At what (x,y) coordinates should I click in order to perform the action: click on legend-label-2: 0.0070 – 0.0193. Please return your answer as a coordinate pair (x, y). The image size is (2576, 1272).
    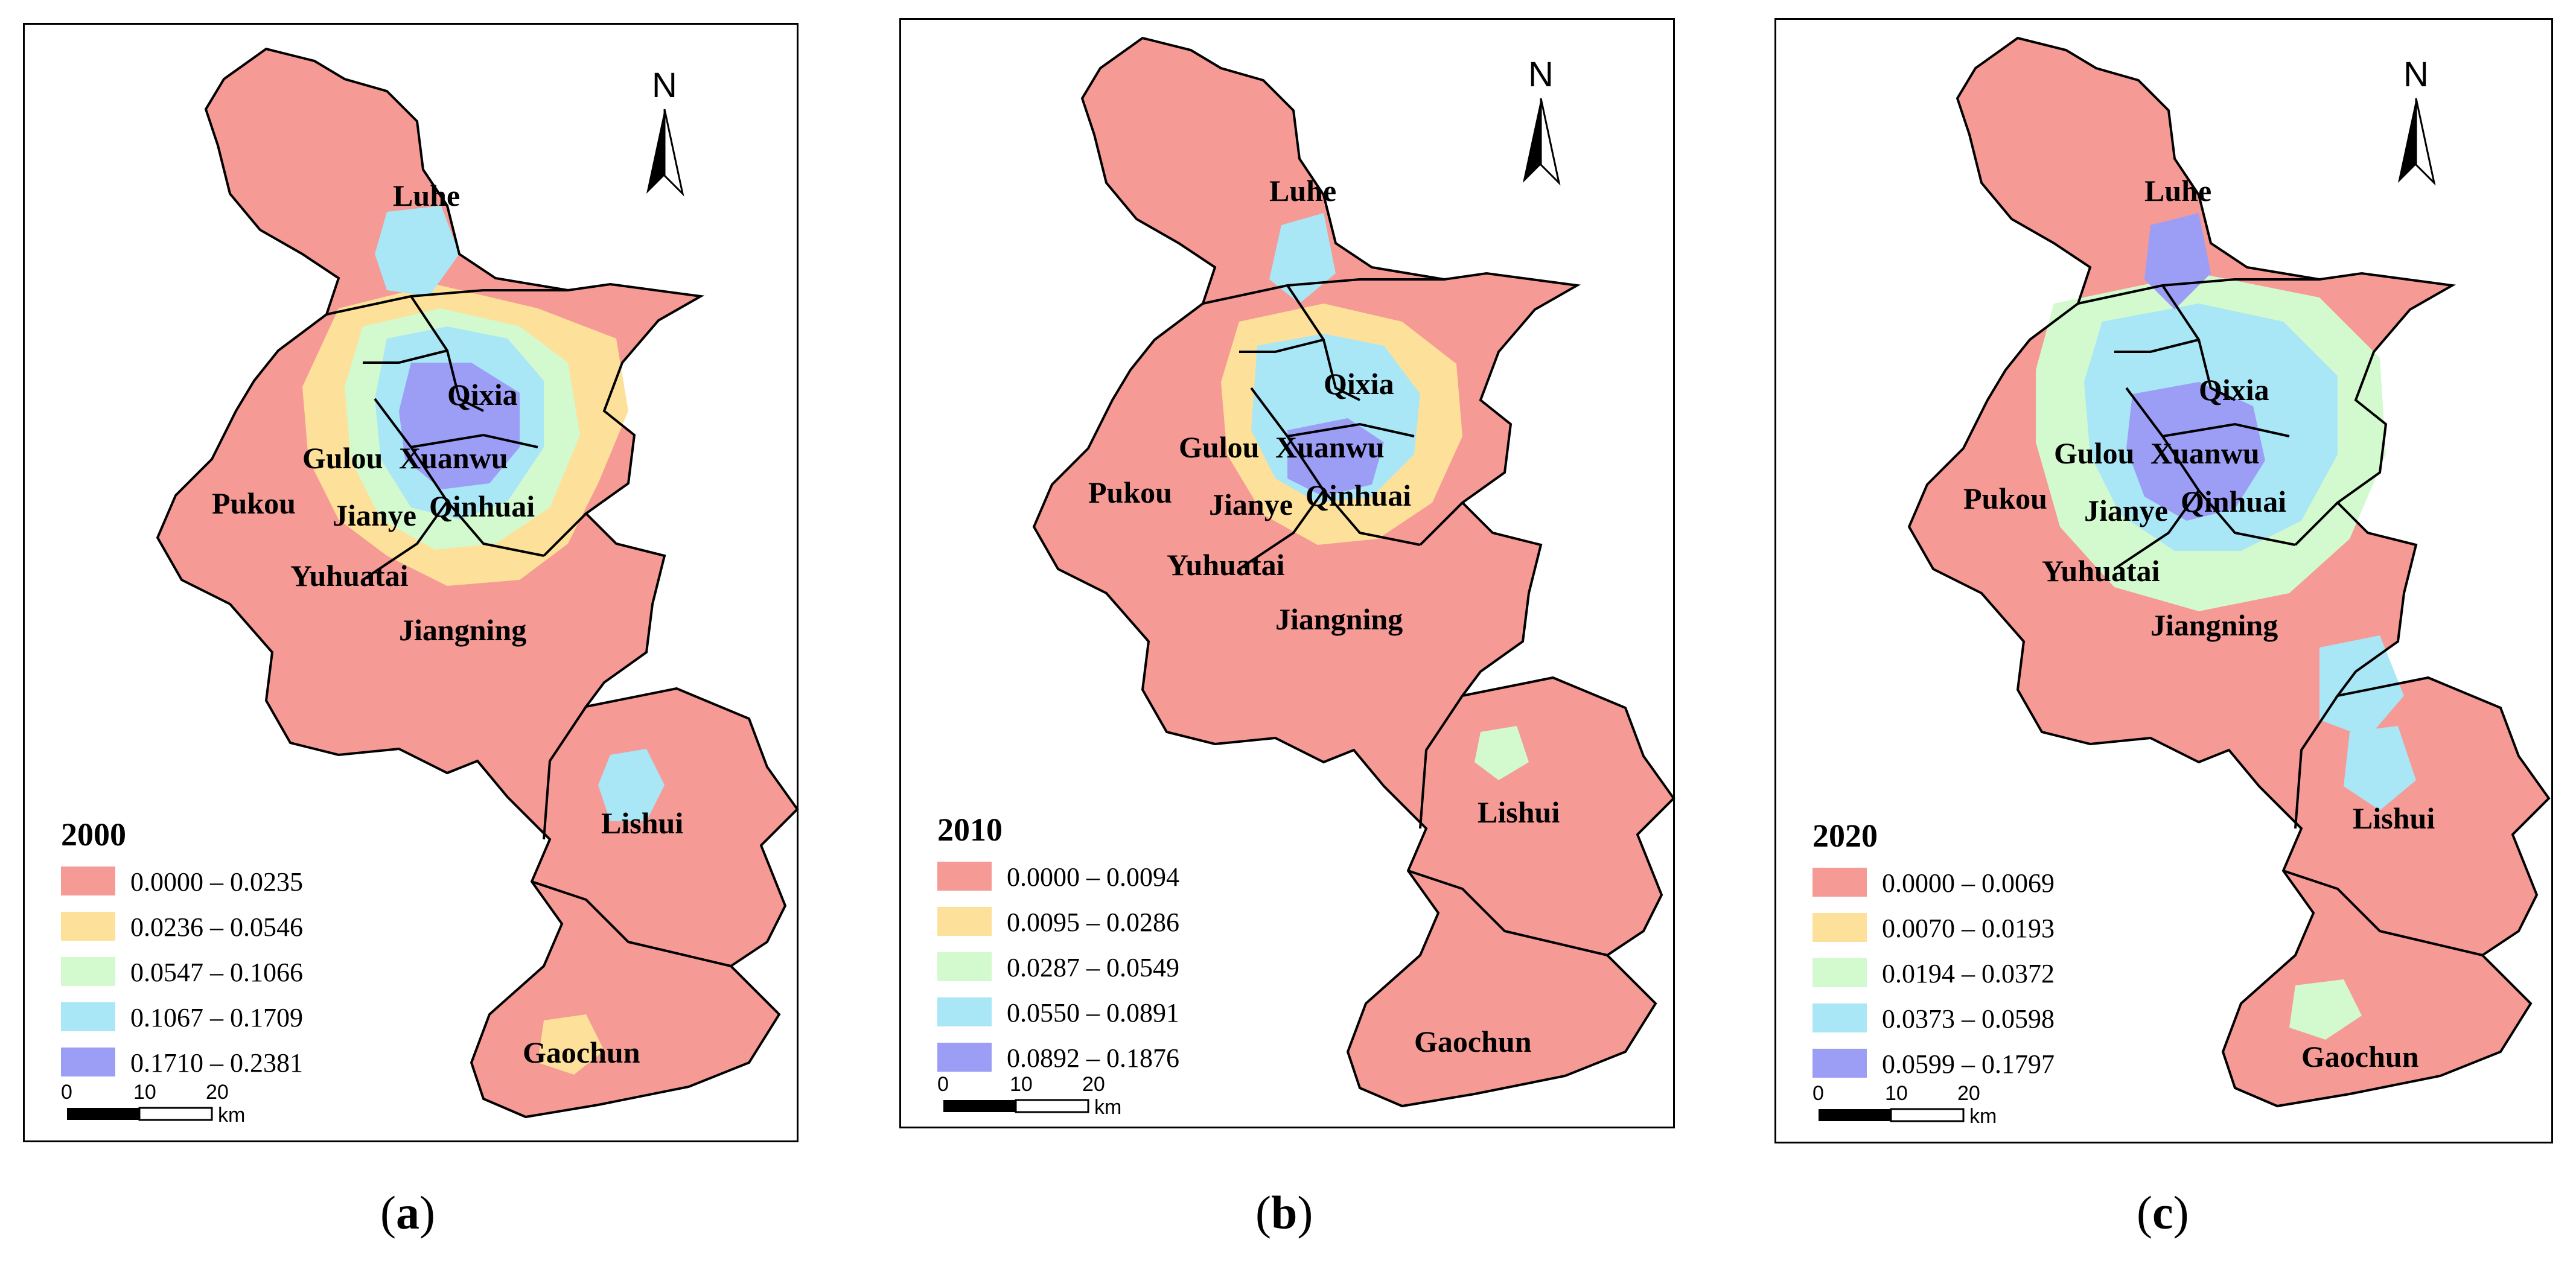
    Looking at the image, I should click on (1968, 928).